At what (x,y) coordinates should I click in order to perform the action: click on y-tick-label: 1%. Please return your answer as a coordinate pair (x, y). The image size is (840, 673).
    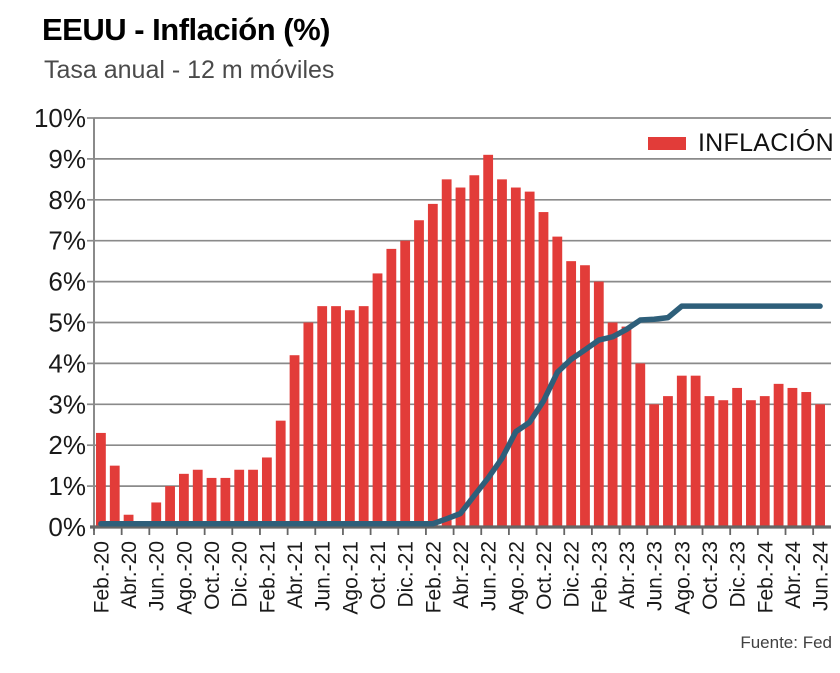
    Looking at the image, I should click on (67, 486).